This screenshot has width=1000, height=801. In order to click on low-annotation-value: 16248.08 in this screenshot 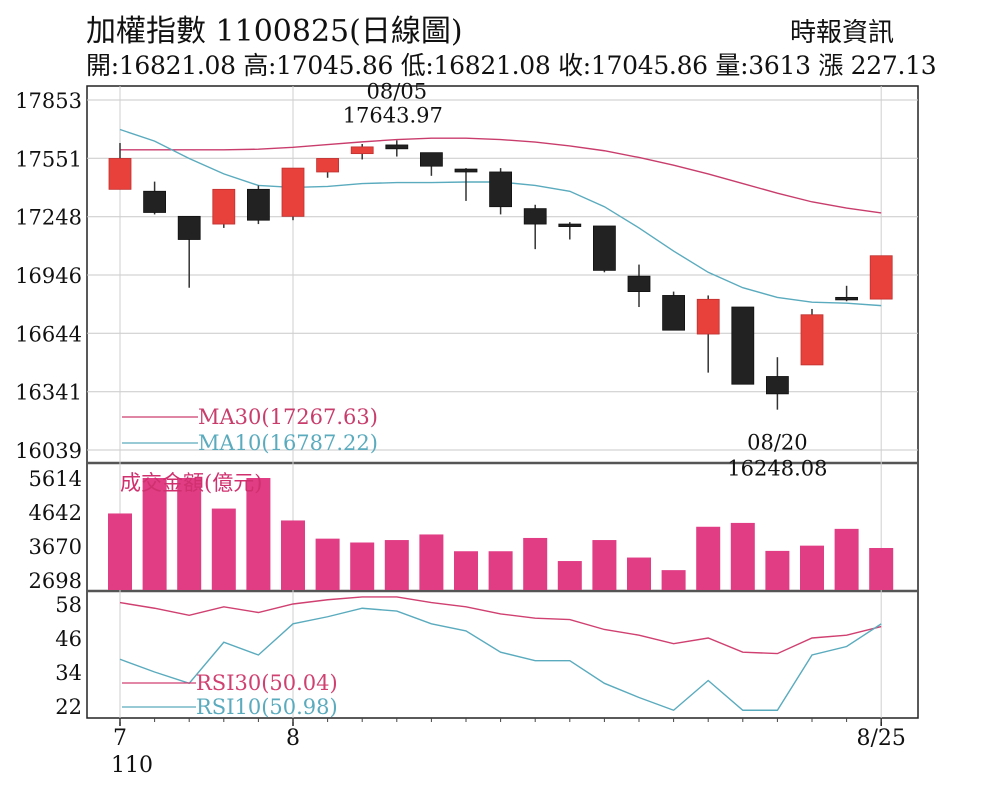, I will do `click(777, 469)`.